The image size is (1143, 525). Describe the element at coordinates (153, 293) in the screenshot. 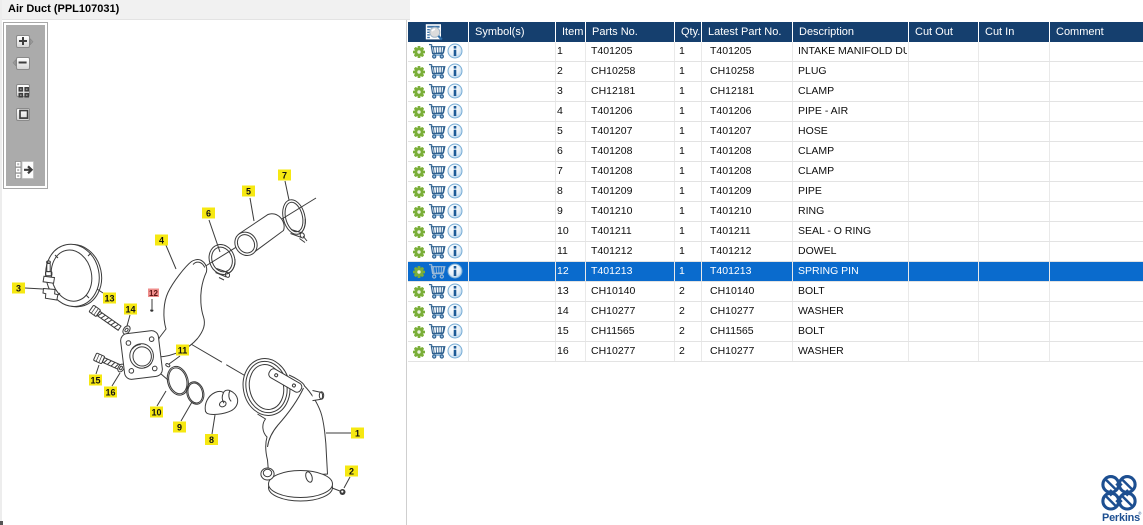

I see `svg-text: 12` at that location.